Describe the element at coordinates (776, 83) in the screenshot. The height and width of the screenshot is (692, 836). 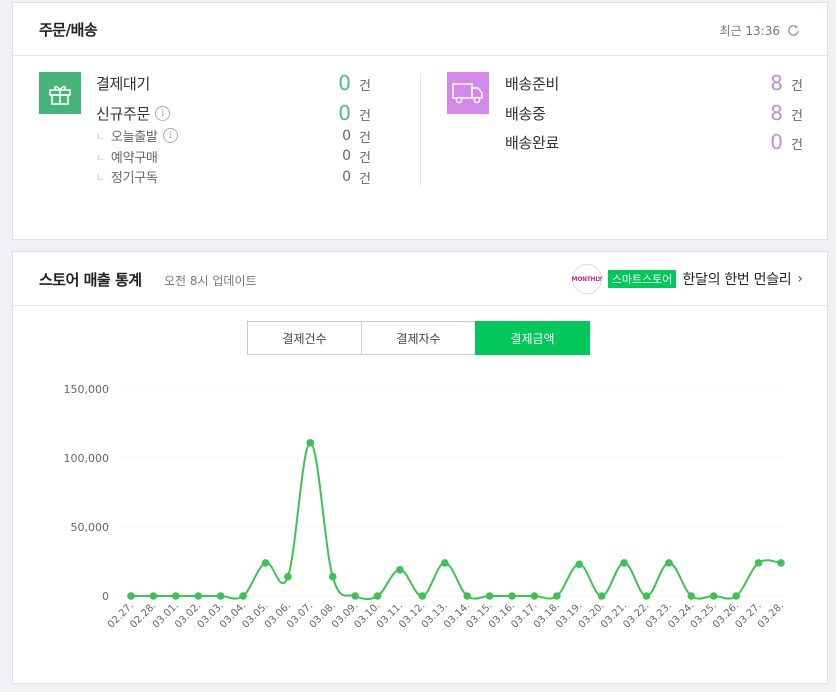
I see `shipping-ready-count: 8` at that location.